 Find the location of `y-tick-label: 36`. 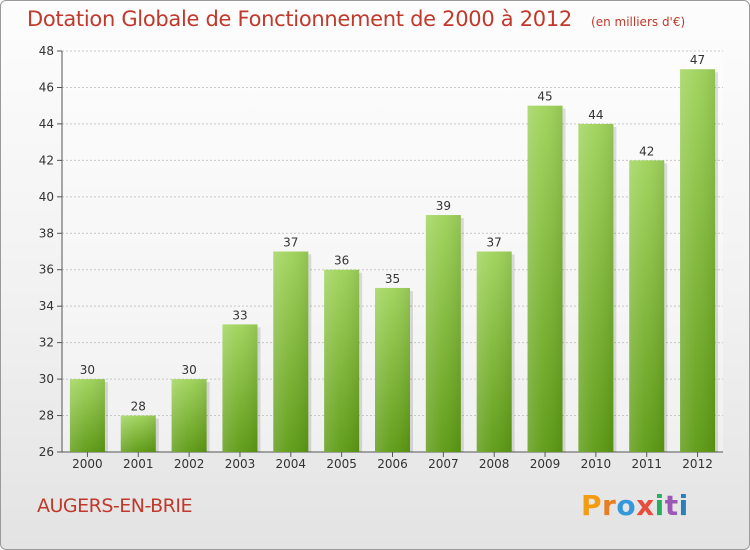

y-tick-label: 36 is located at coordinates (46, 270).